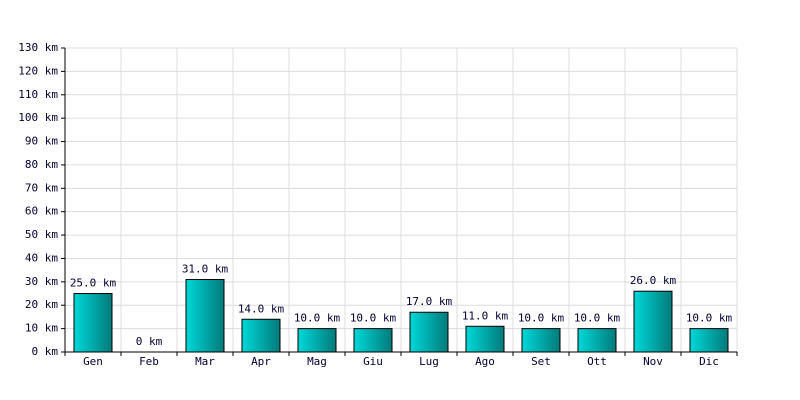 This screenshot has height=400, width=800. What do you see at coordinates (205, 269) in the screenshot?
I see `value-label: 31.0 km` at bounding box center [205, 269].